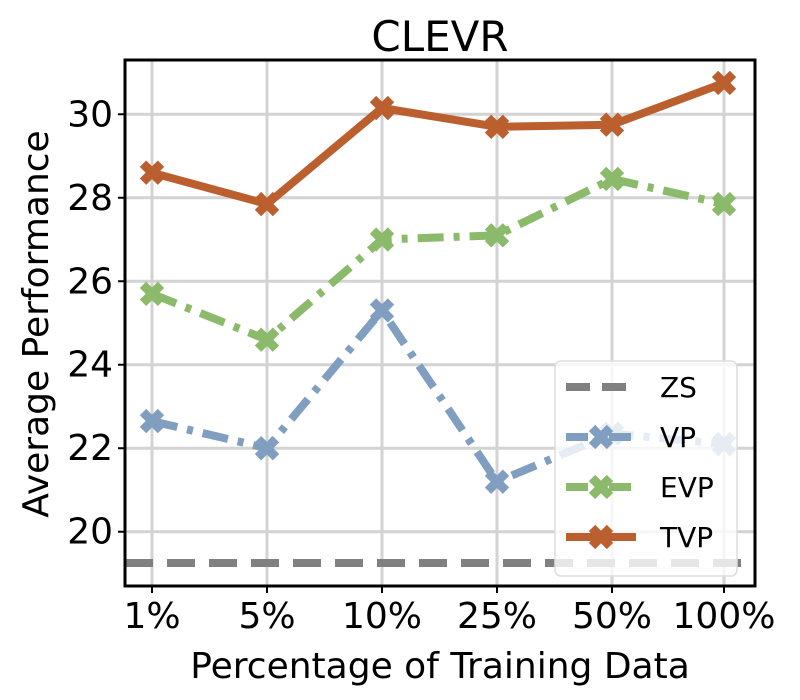  What do you see at coordinates (90, 365) in the screenshot?
I see `y-tick-label: 24` at bounding box center [90, 365].